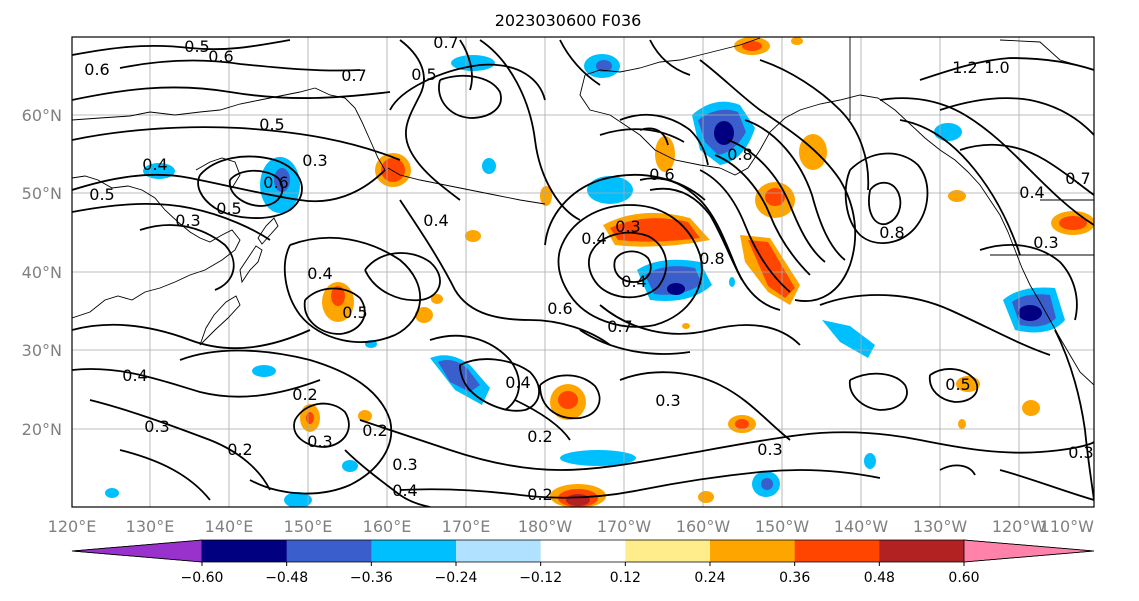  What do you see at coordinates (202, 578) in the screenshot?
I see `colorbar-tick-label: −0.60` at bounding box center [202, 578].